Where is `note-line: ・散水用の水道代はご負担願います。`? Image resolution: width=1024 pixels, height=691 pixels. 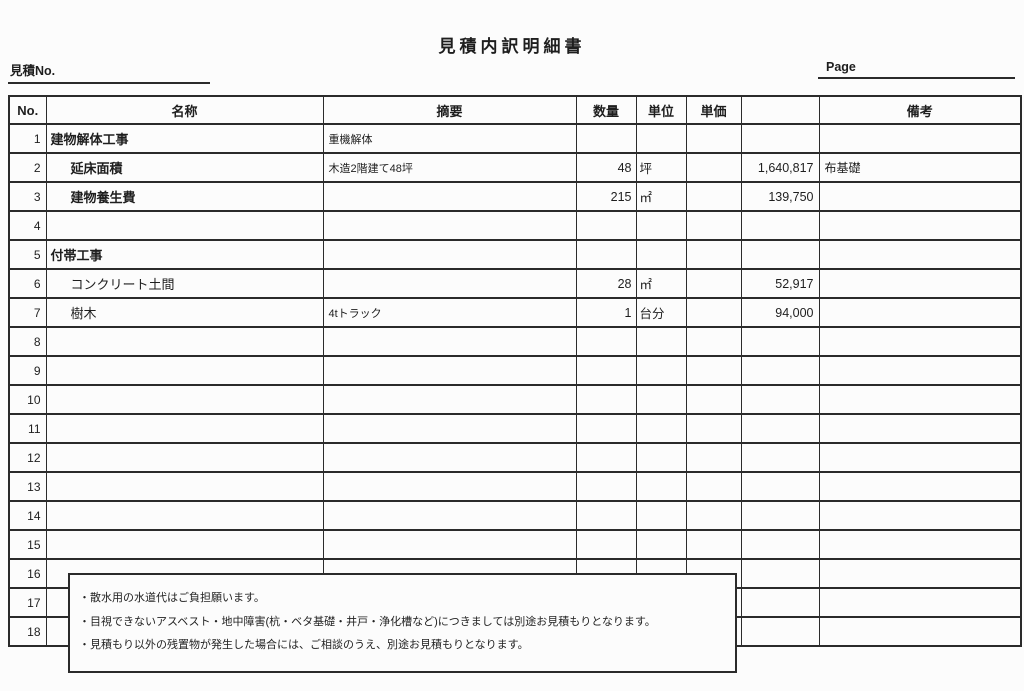 note-line: ・散水用の水道代はご負担願います。 is located at coordinates (172, 598).